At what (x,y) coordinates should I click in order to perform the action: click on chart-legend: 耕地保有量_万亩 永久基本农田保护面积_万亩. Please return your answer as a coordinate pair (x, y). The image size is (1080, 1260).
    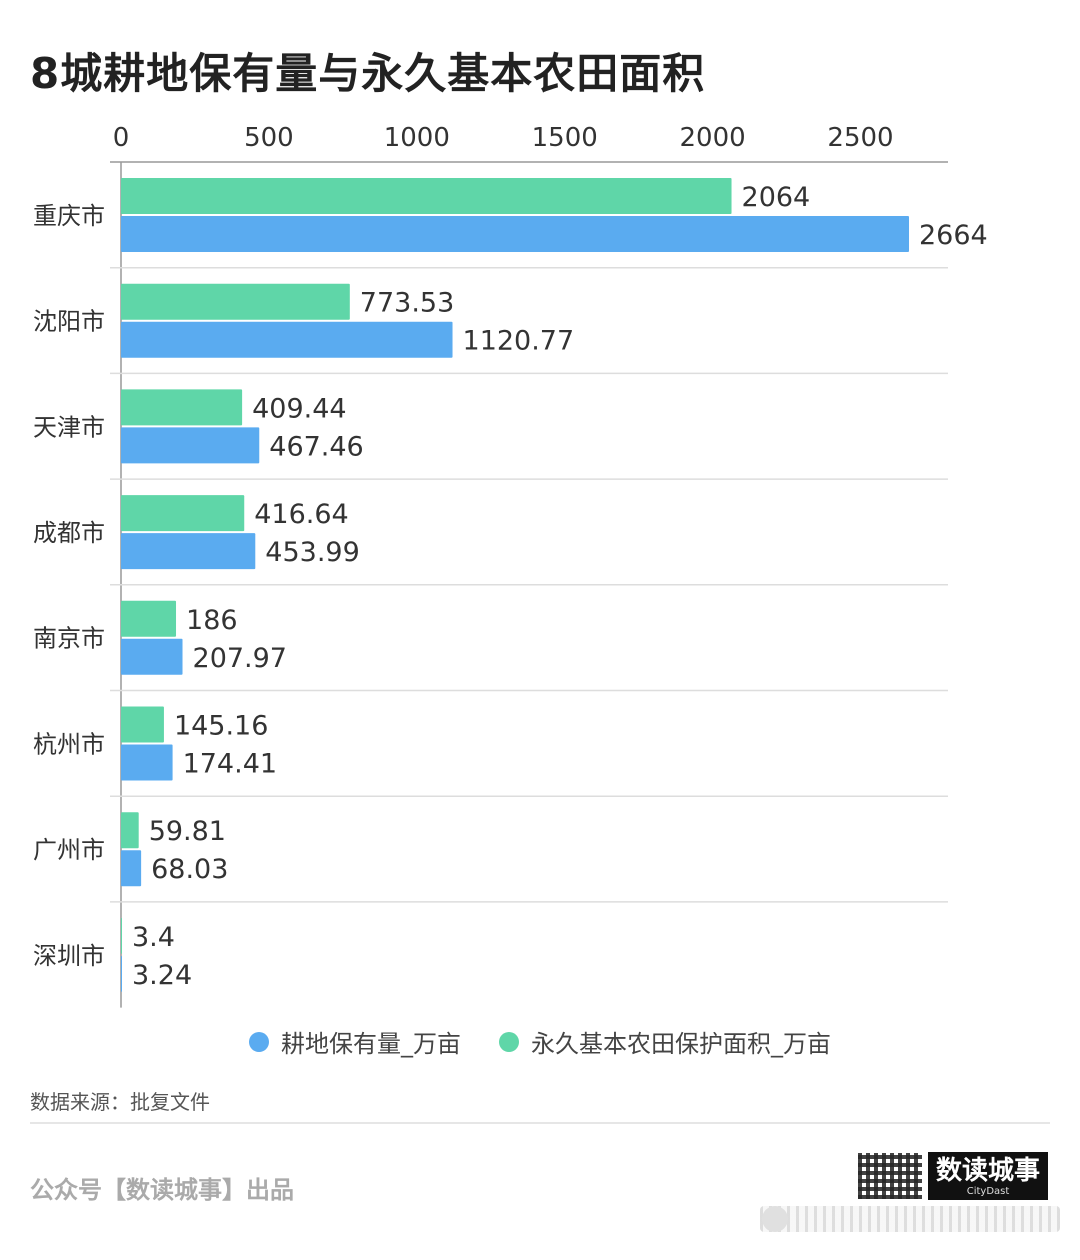
    Looking at the image, I should click on (540, 1041).